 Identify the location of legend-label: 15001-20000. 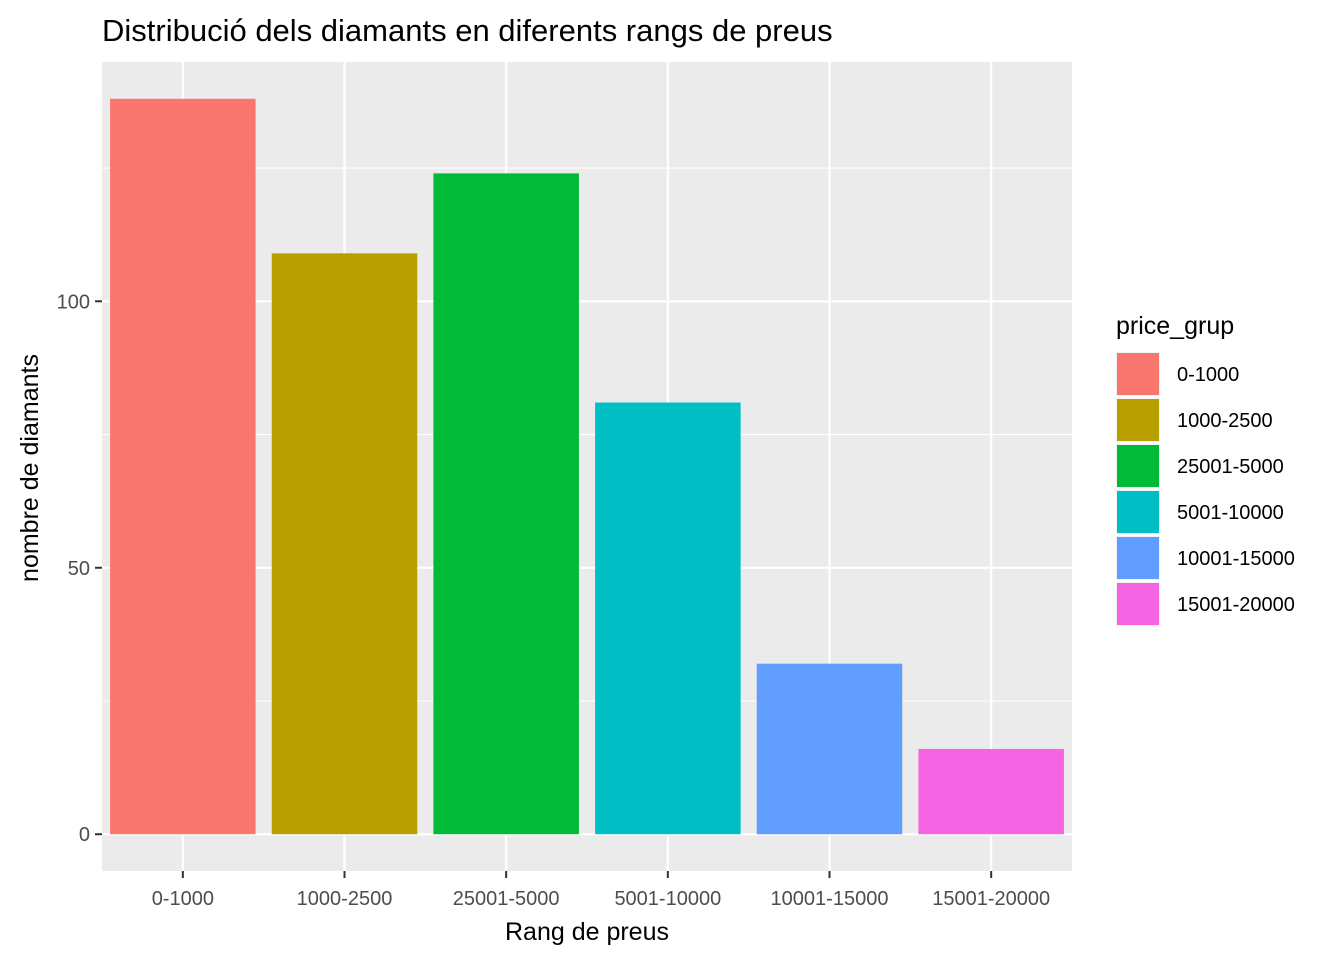
(1236, 605).